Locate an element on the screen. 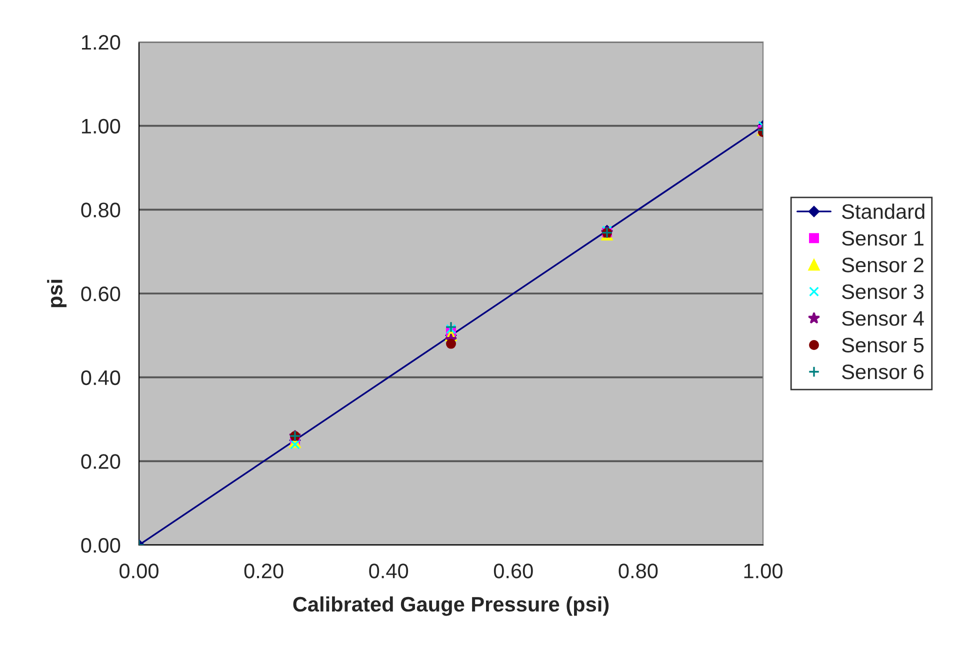 The image size is (955, 654). x-tick-label: 0.40 is located at coordinates (388, 571).